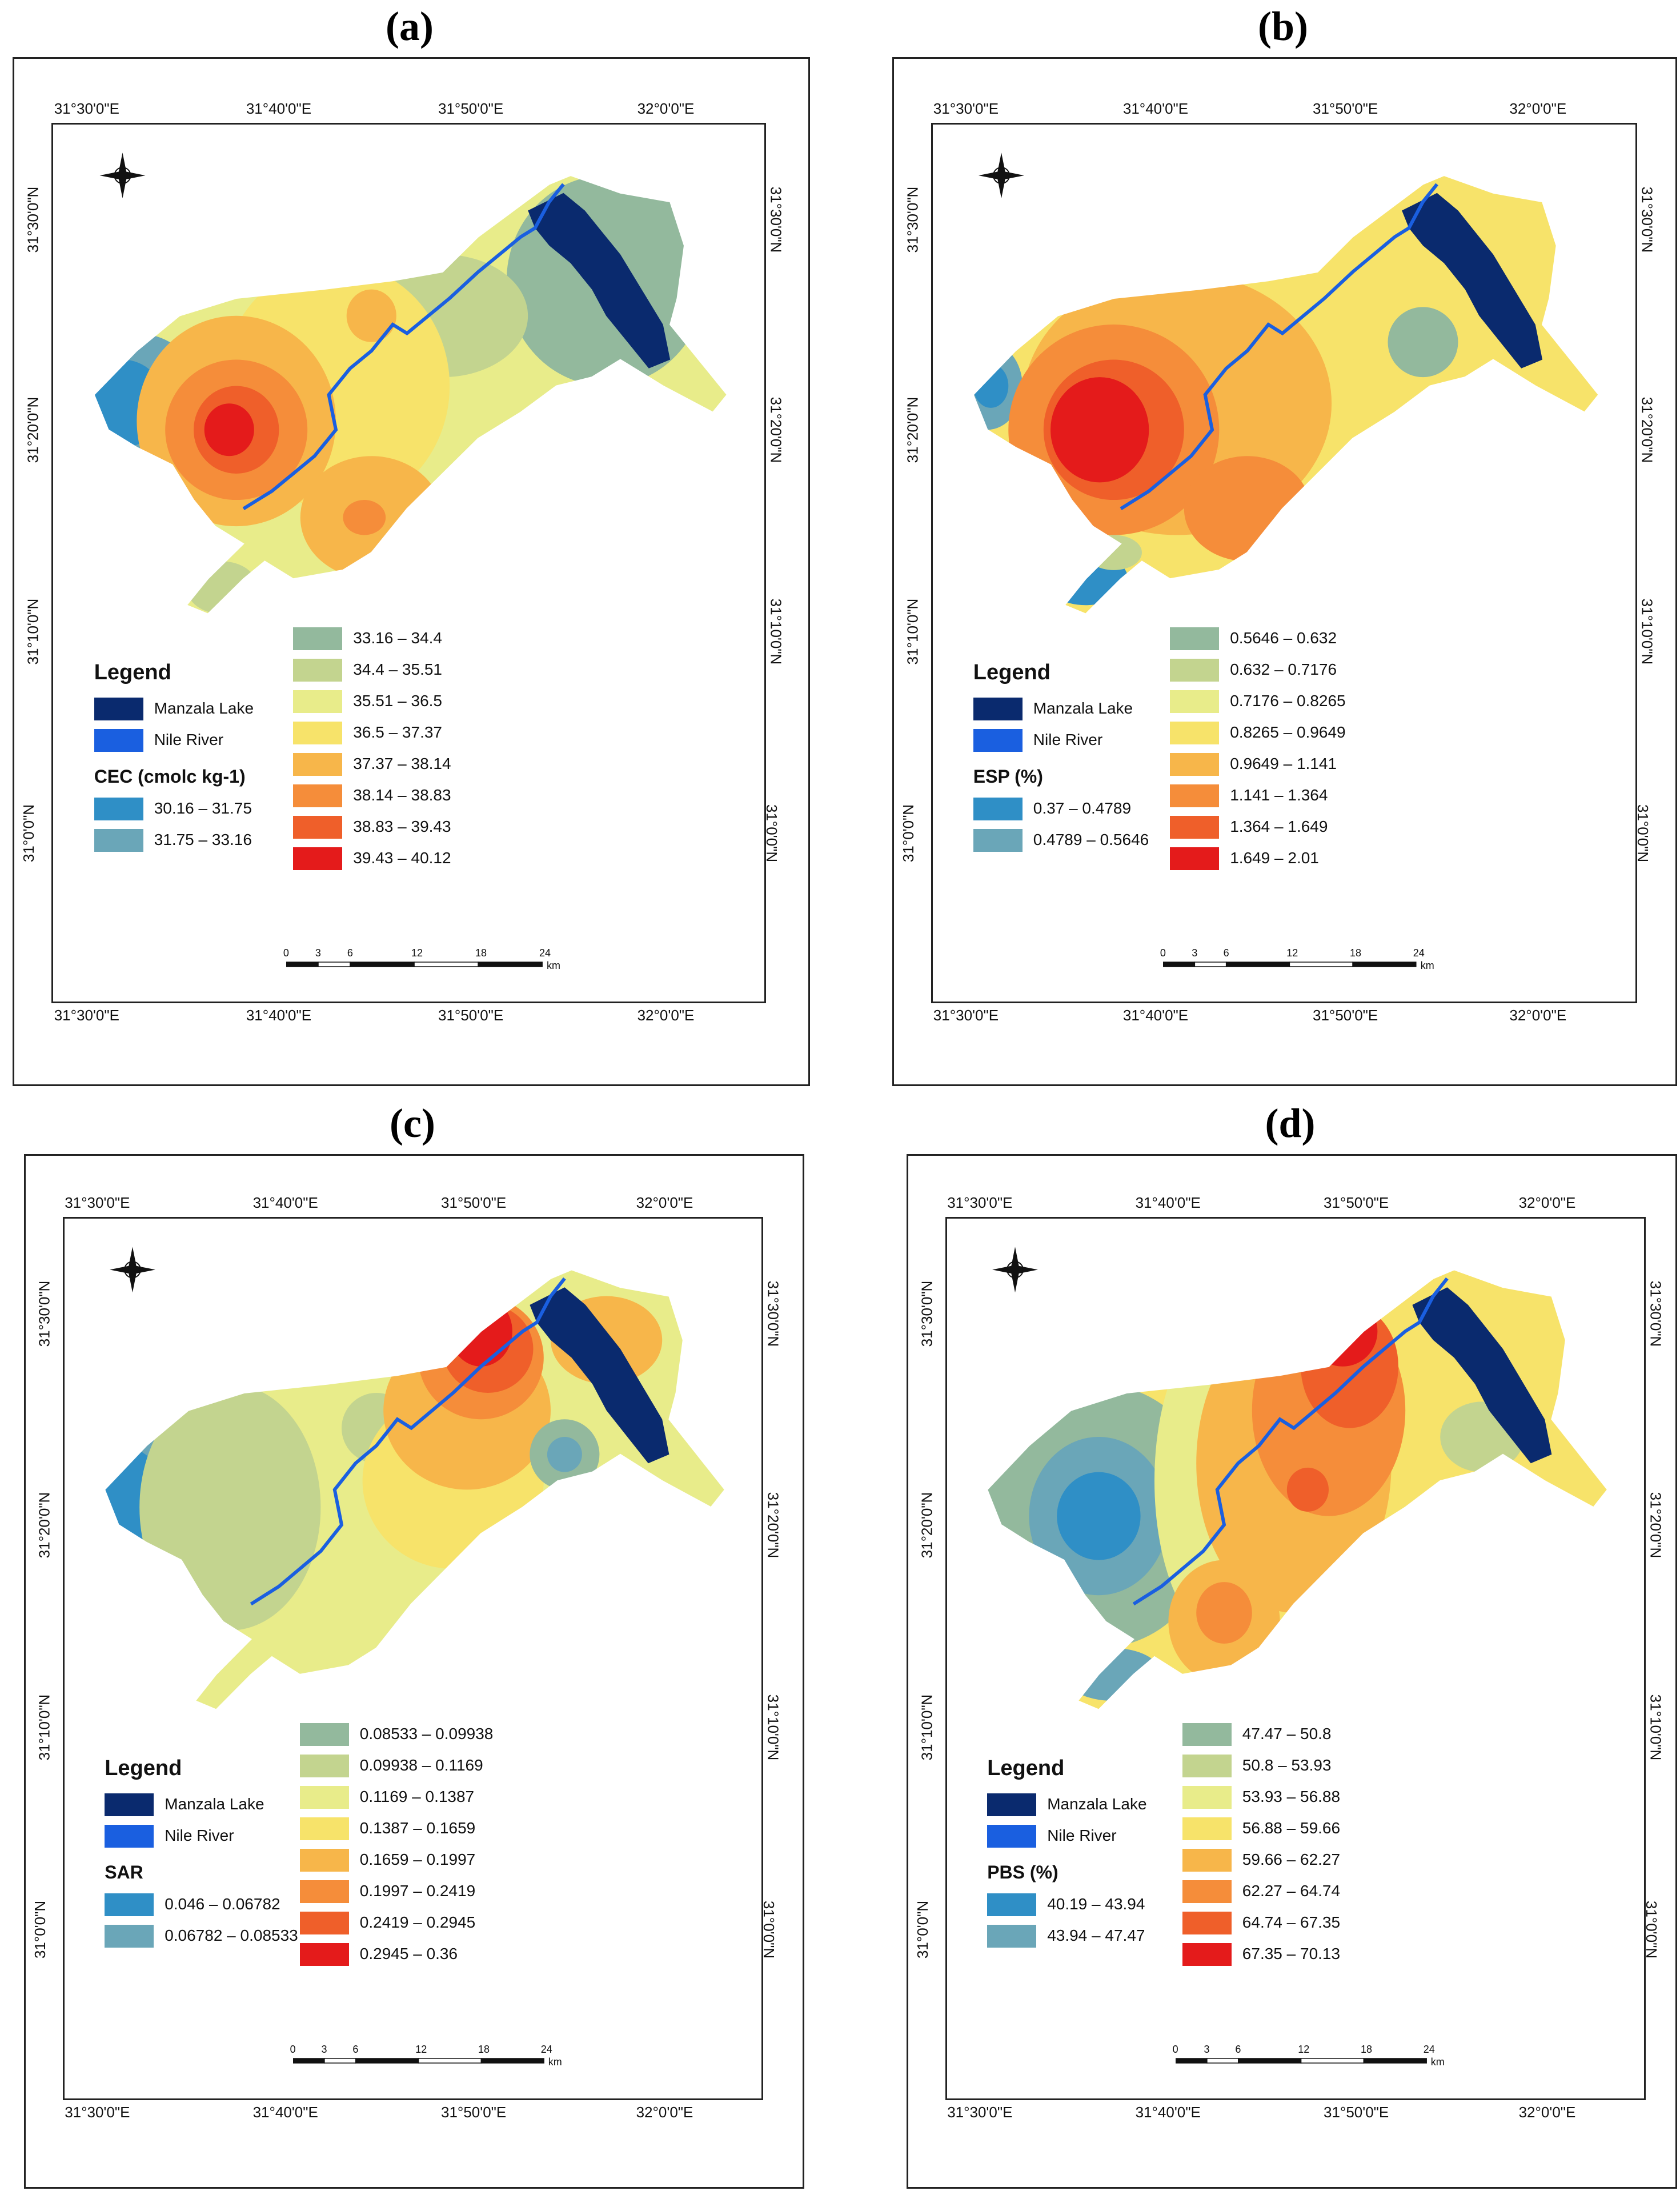  I want to click on panel-c-label: (c), so click(412, 1123).